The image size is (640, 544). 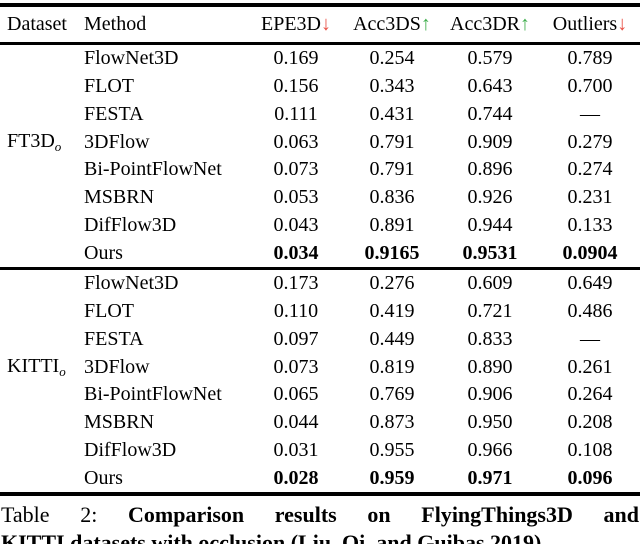 I want to click on table-row: DifFlow3D 0.031 0.955 0.966 0.108, so click(x=320, y=451).